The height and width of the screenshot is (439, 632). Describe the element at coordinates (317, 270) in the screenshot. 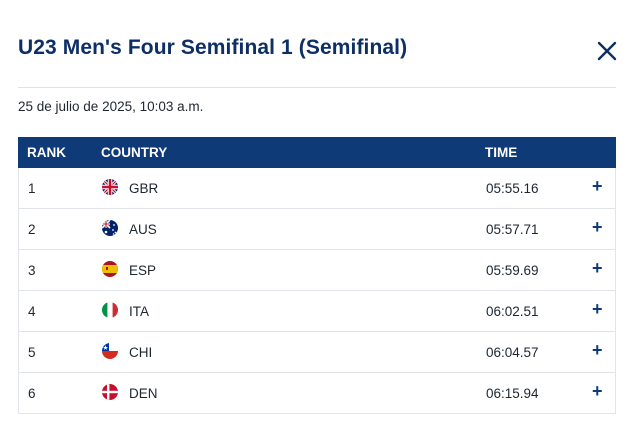

I see `table-row: 3 ESP 05:59.69 +` at that location.